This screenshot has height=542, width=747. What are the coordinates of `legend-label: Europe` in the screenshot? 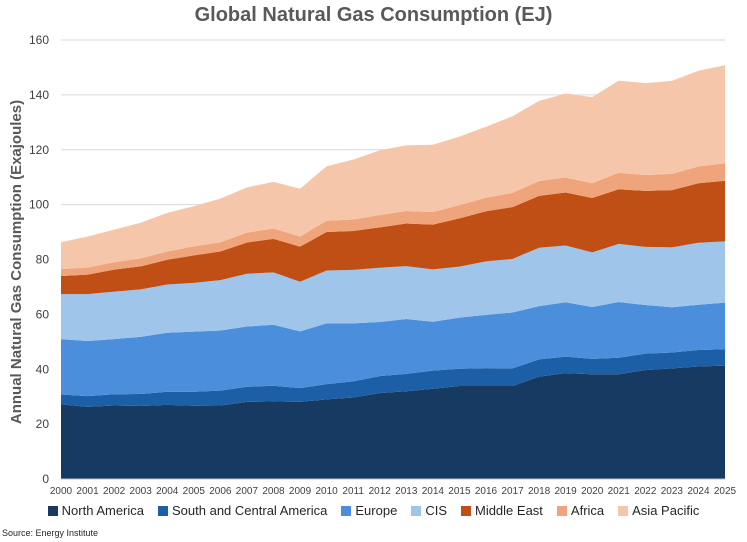 It's located at (376, 510).